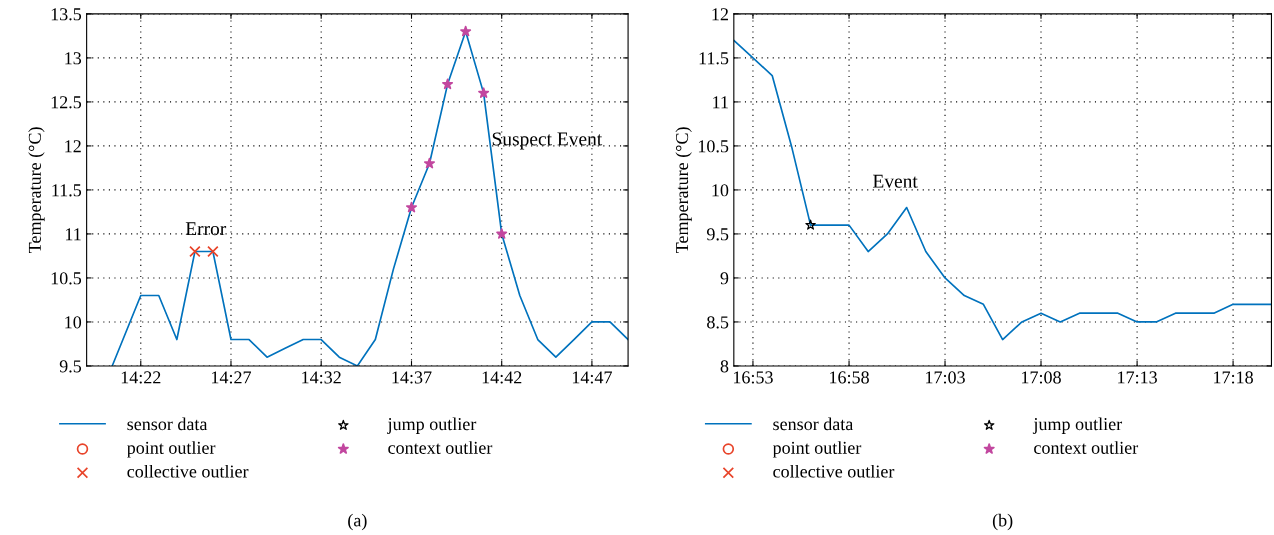 Image resolution: width=1274 pixels, height=535 pixels. What do you see at coordinates (849, 377) in the screenshot?
I see `x-tick-label: 16:58` at bounding box center [849, 377].